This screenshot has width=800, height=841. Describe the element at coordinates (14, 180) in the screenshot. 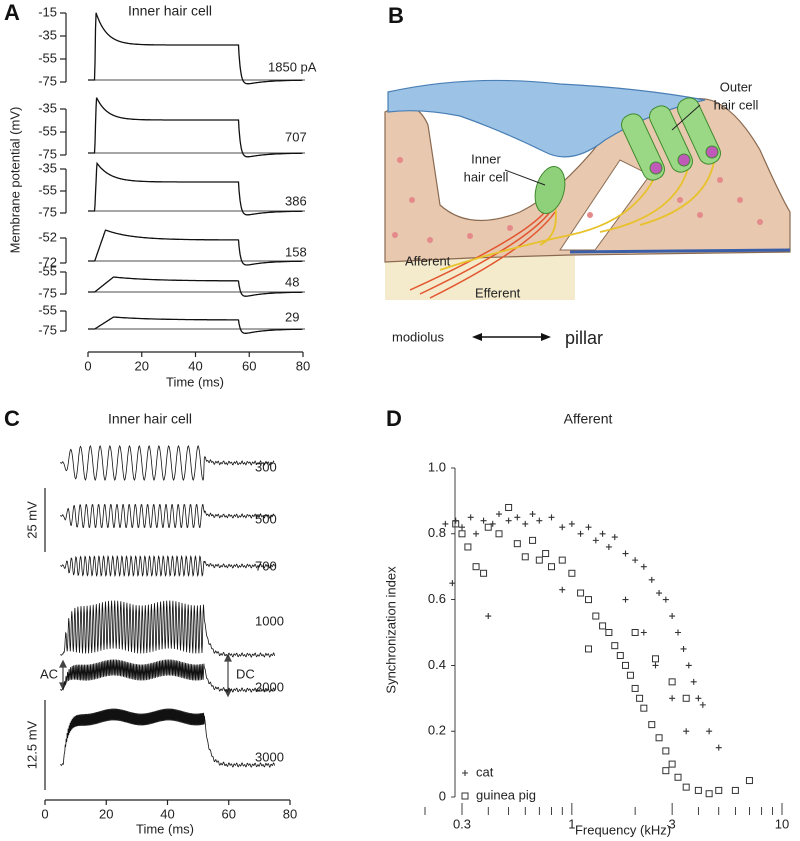

I see `y-axis-title: Membrane potential (mV)` at that location.